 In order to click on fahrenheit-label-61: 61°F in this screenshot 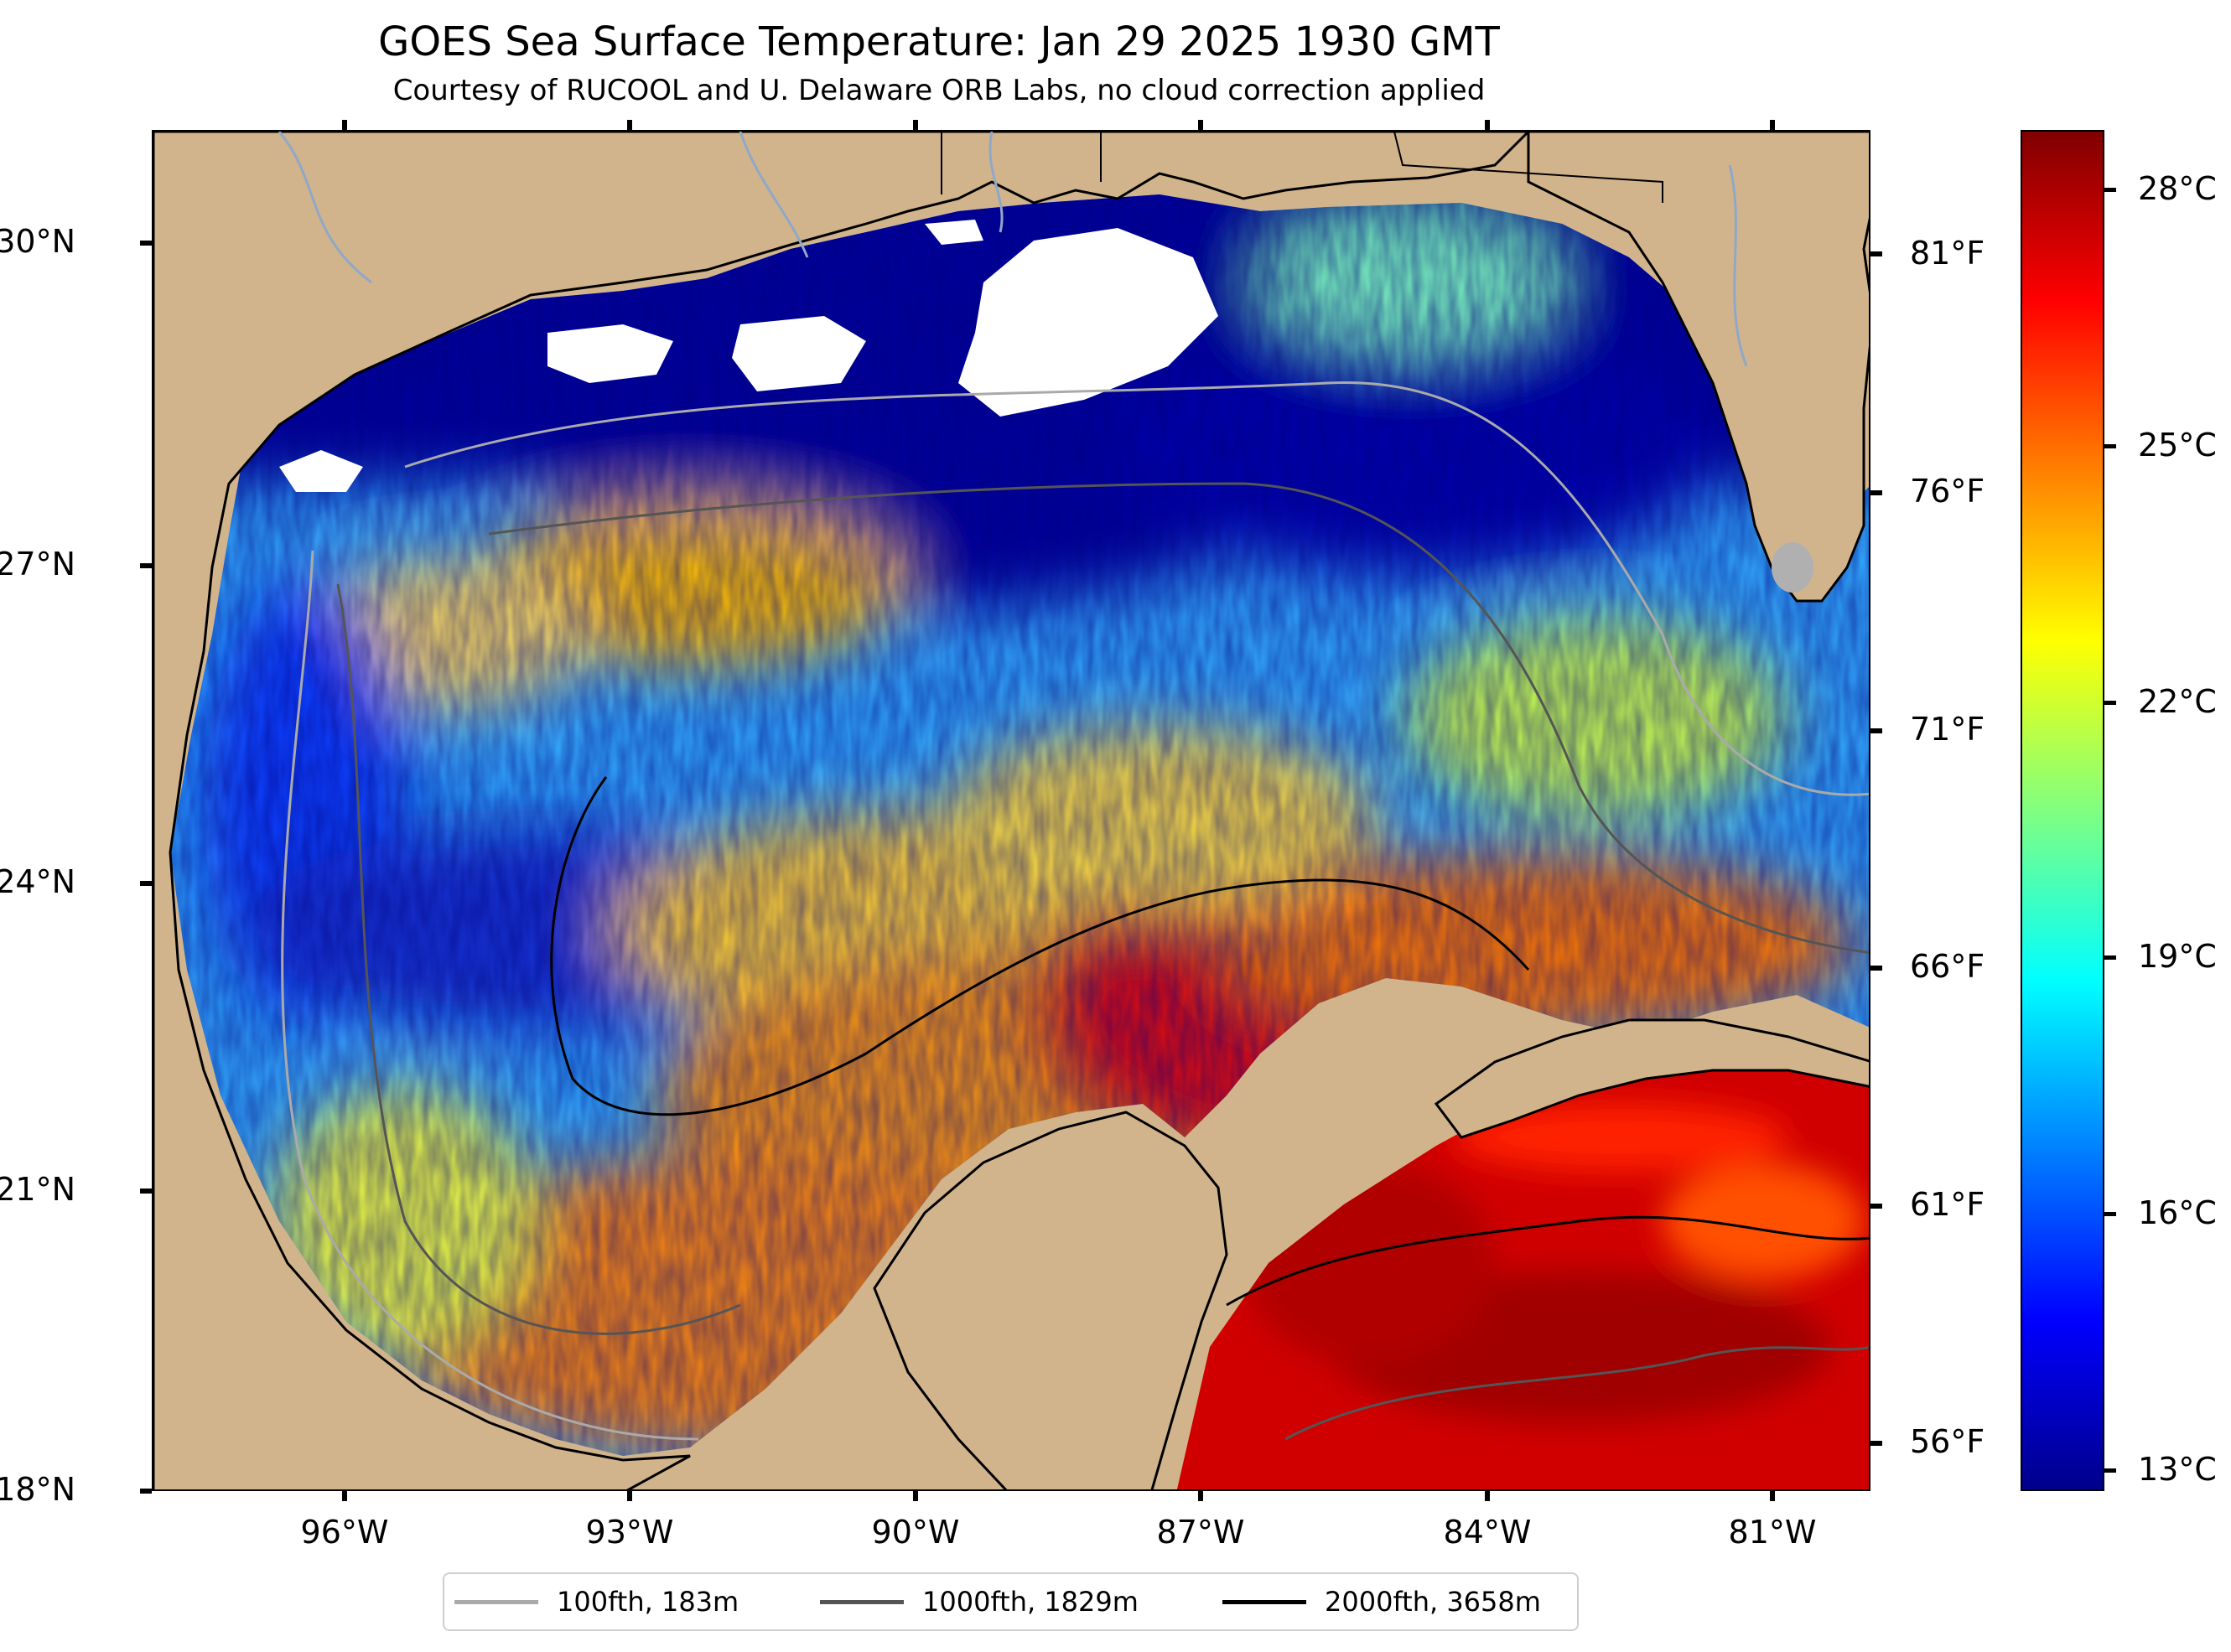, I will do `click(1947, 1204)`.